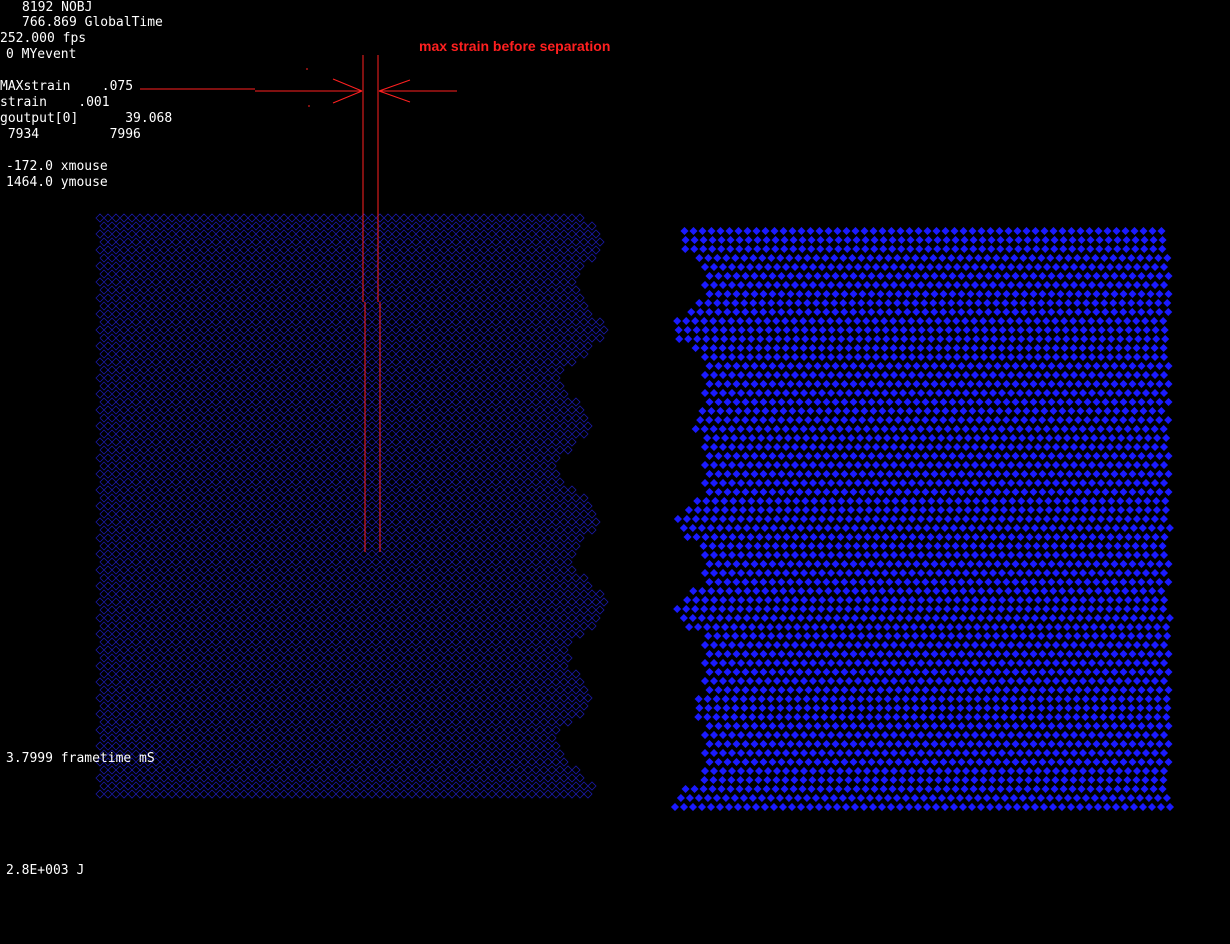 The height and width of the screenshot is (944, 1230). I want to click on annotation-title: max strain before separation, so click(515, 46).